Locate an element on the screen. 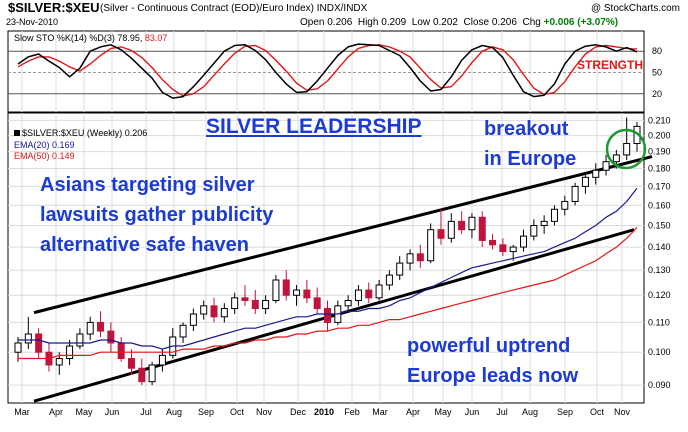 This screenshot has width=688, height=432. sto-legend: Slow STO %K(14) %D(3) 78.95, 83.07 is located at coordinates (90, 38).